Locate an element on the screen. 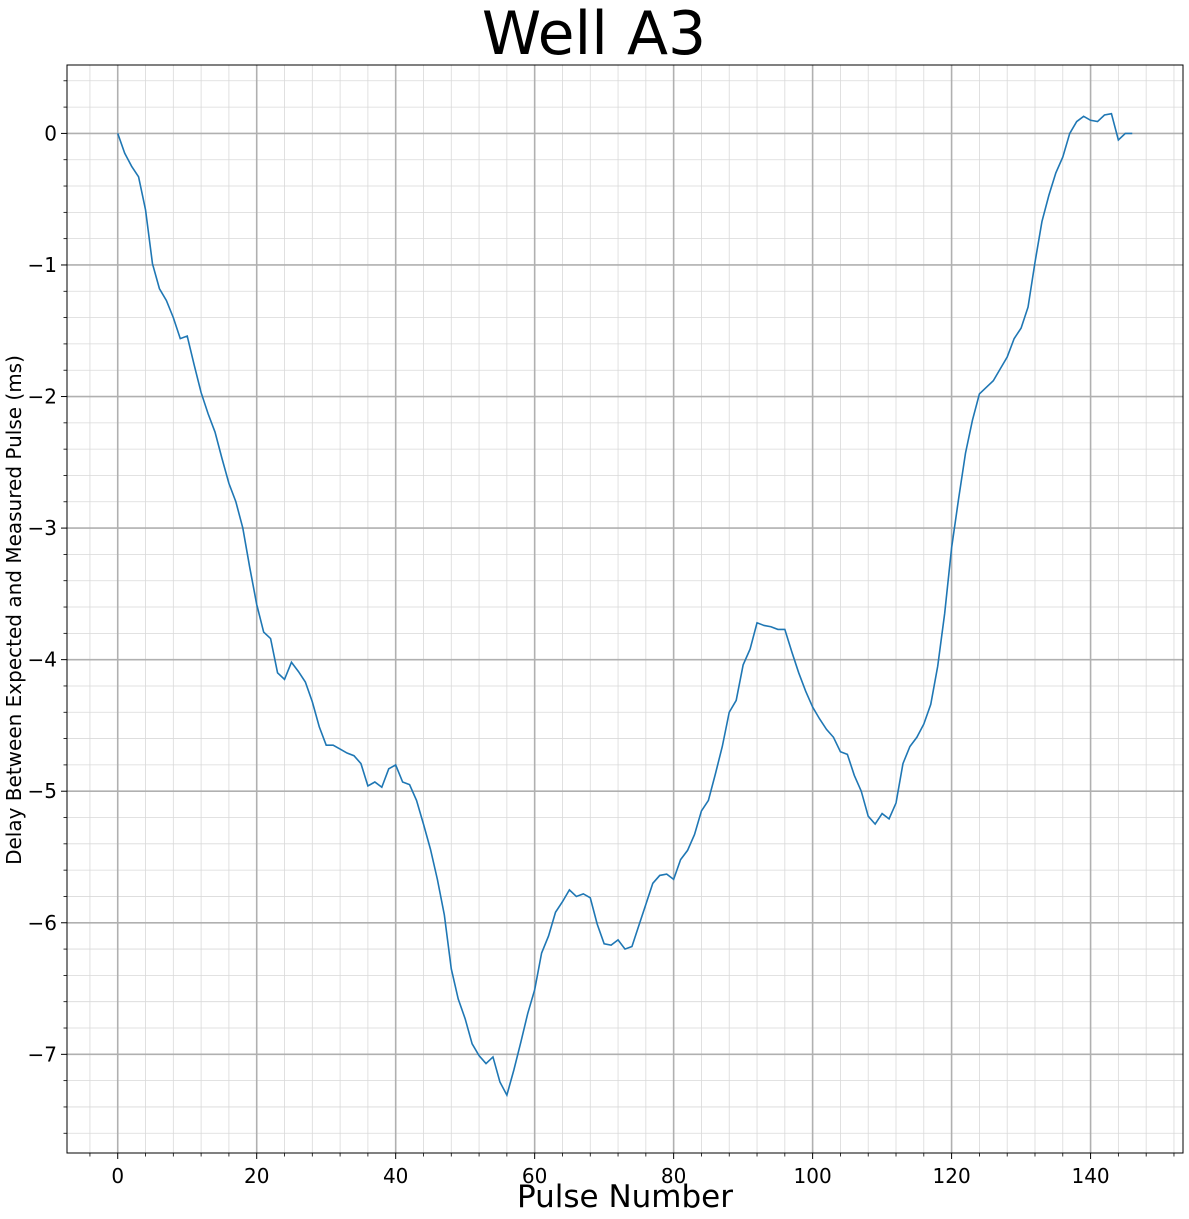  x-tick-label: 140 is located at coordinates (1090, 1176).